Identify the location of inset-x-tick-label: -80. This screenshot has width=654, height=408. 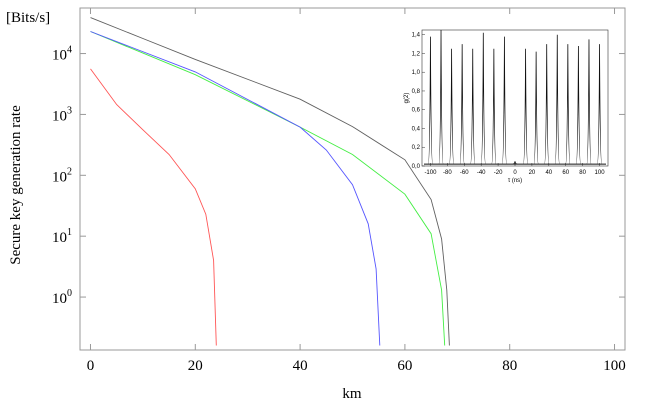
(447, 173).